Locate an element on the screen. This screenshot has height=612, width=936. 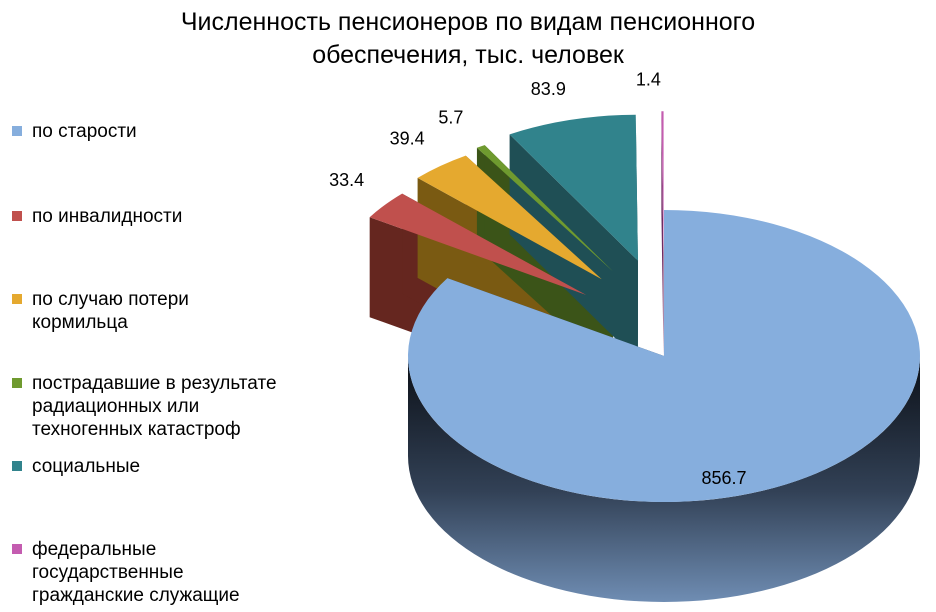
chart-title-line-2: обеспечения, тыс. человек is located at coordinates (468, 55).